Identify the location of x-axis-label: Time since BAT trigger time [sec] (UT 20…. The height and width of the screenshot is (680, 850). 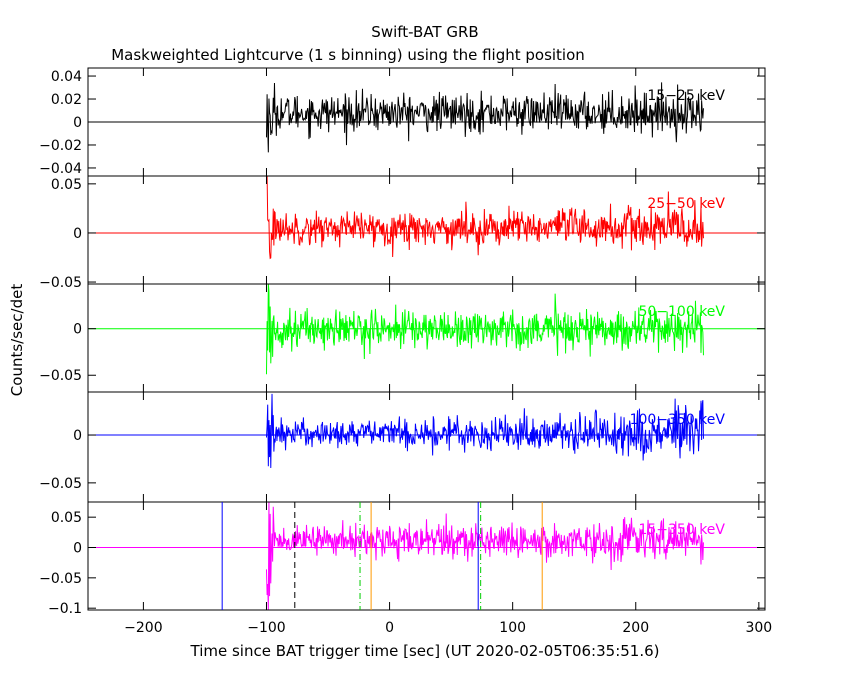
(425, 651).